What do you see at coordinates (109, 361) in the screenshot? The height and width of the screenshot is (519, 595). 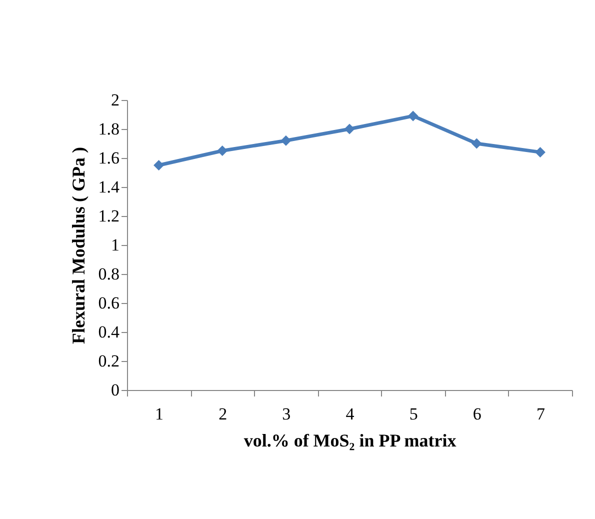 I see `y-tick-label: 0.2` at bounding box center [109, 361].